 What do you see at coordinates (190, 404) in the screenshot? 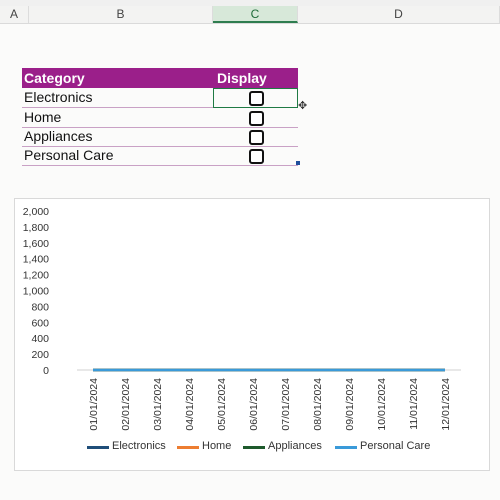
I see `x-tick-label: 04/01/2024` at bounding box center [190, 404].